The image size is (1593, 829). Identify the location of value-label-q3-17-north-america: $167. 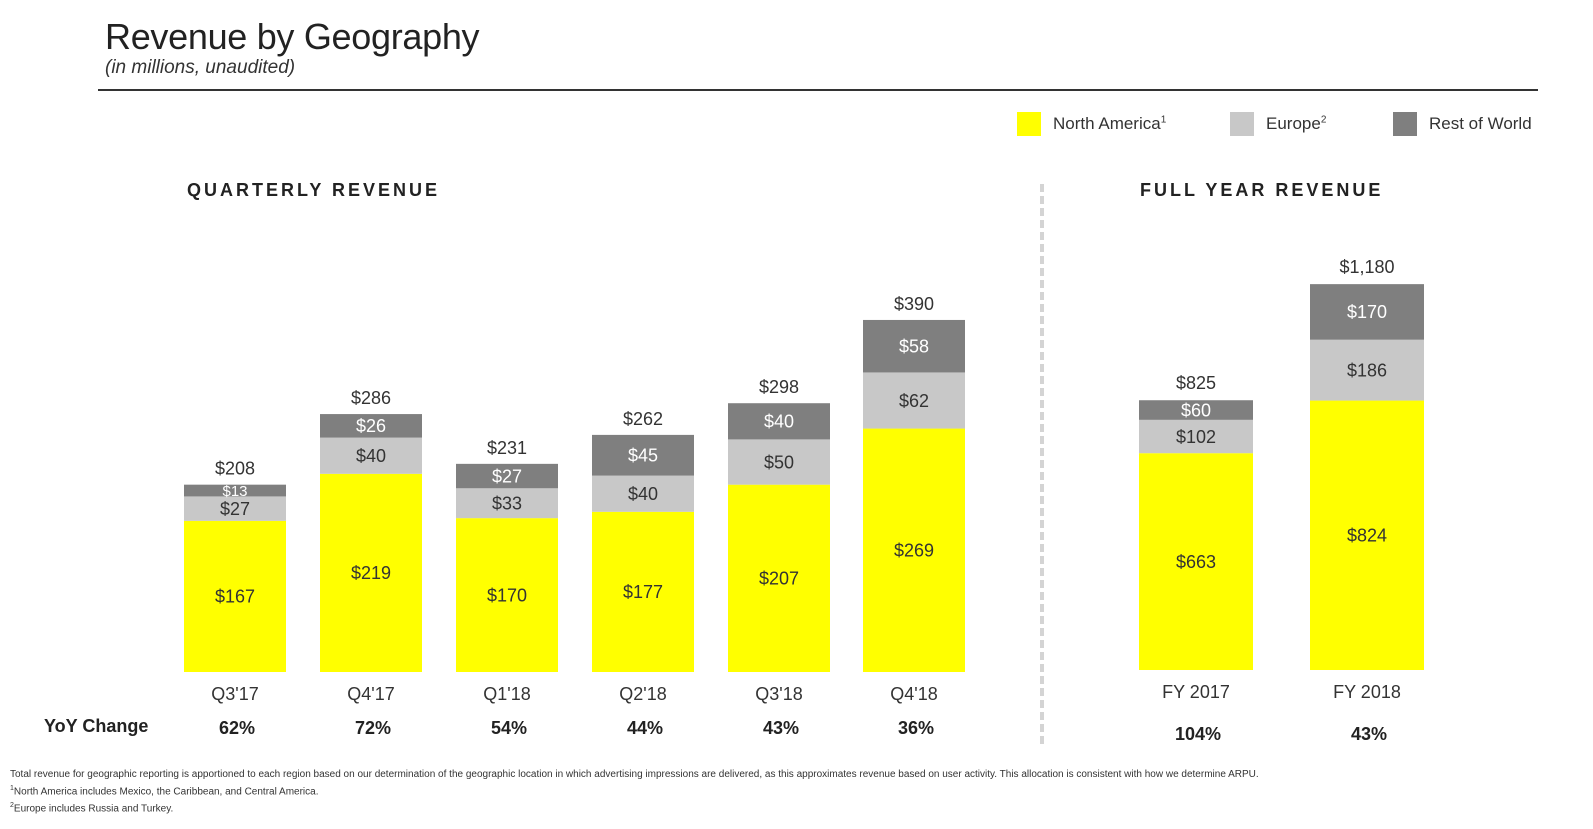
(235, 597).